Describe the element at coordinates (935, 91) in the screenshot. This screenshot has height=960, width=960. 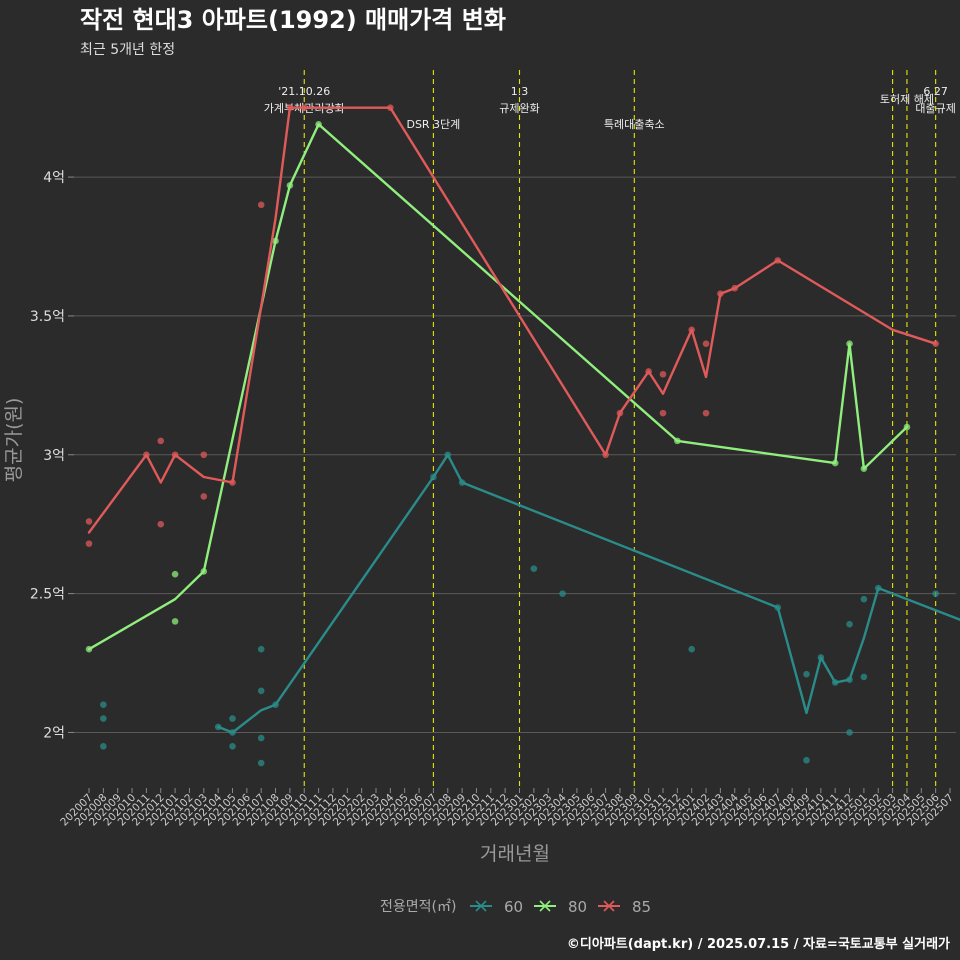
I see `event-label: 6.27` at that location.